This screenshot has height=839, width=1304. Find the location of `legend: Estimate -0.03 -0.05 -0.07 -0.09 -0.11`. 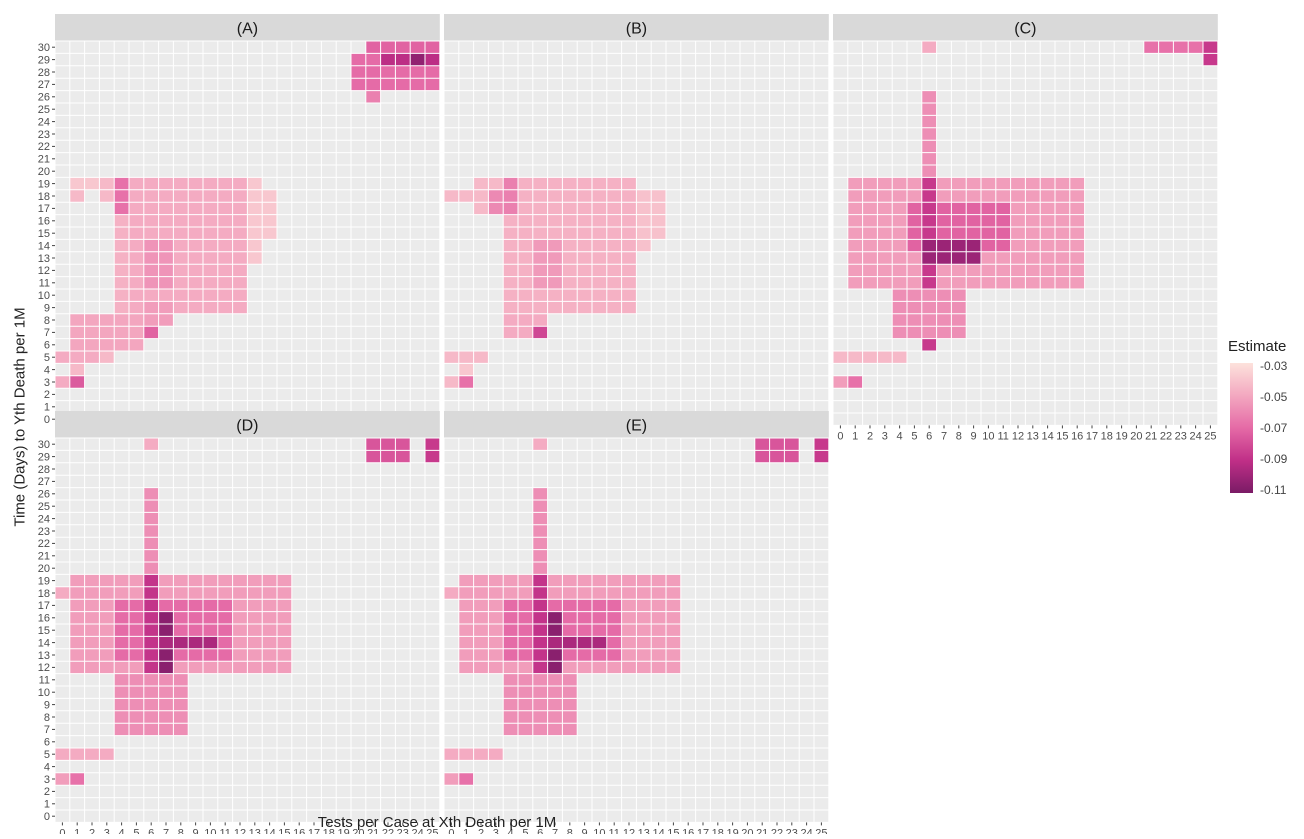

legend: Estimate -0.03 -0.05 -0.07 -0.09 -0.11 is located at coordinates (1258, 417).